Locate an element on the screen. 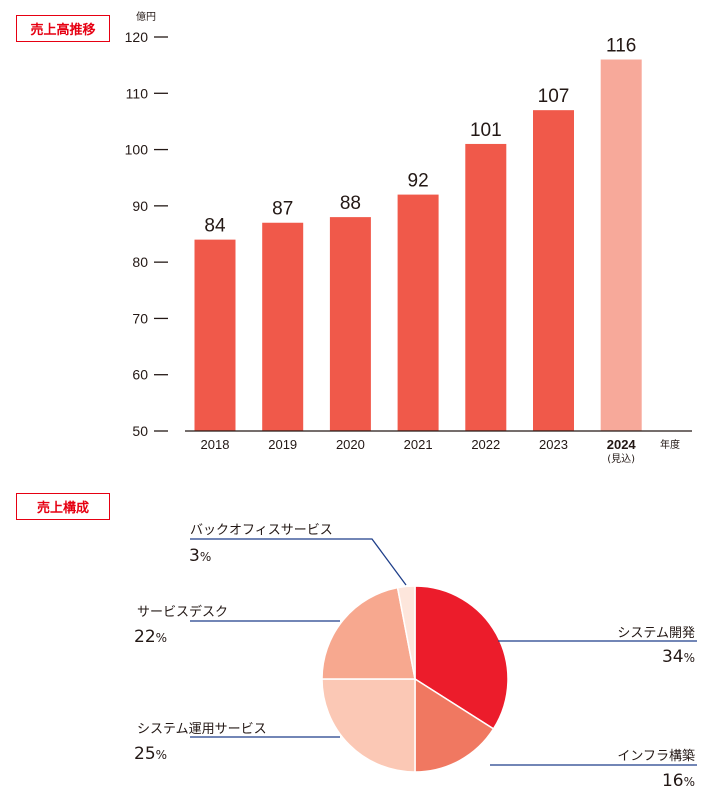  y-tick-label-80: 80 is located at coordinates (140, 262).